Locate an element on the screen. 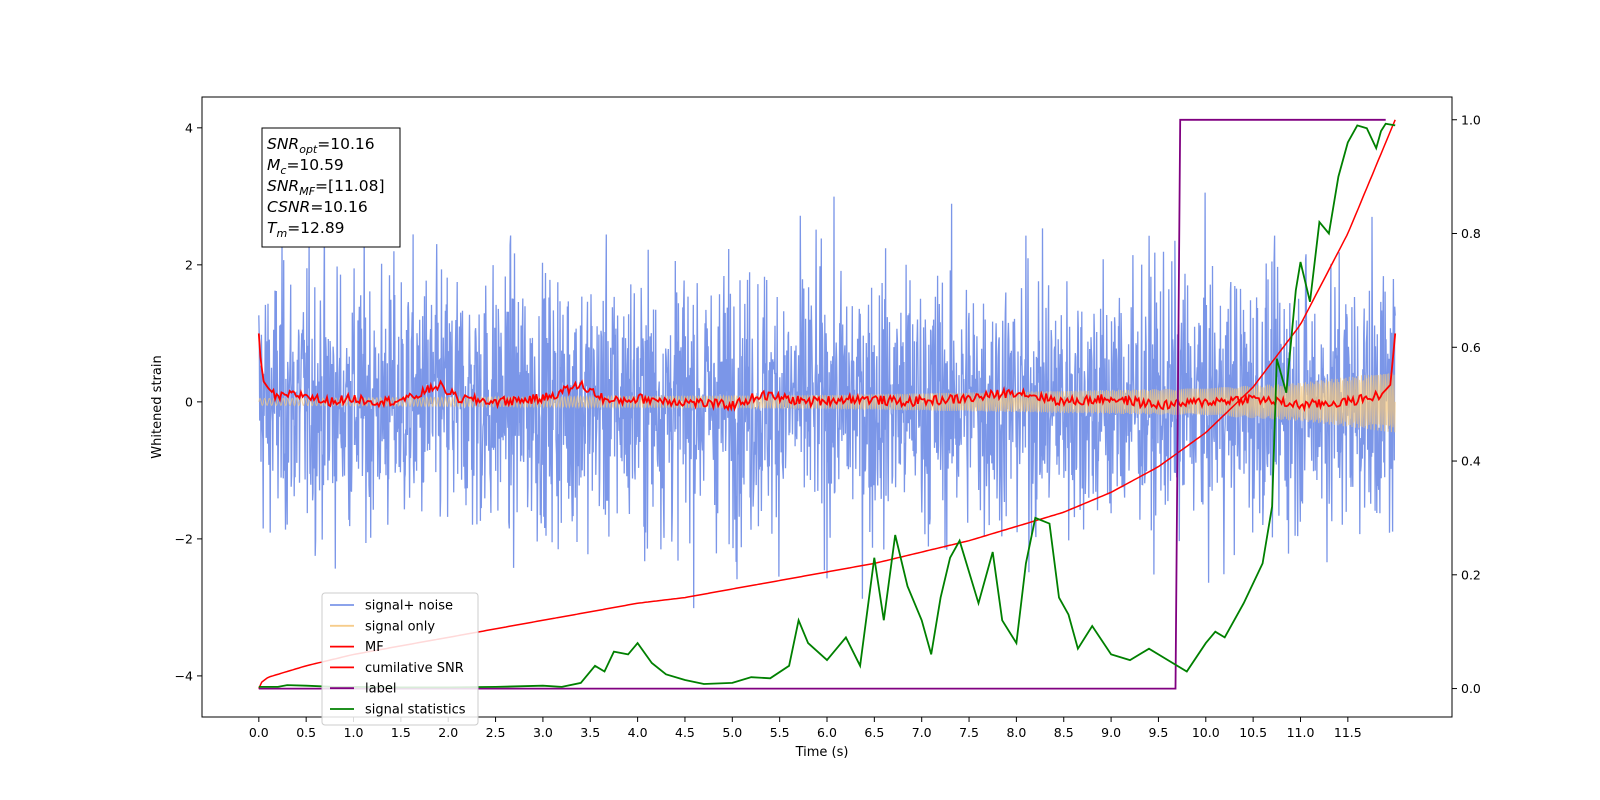 Image resolution: width=1600 pixels, height=800 pixels. x-tick-label: 9.5 is located at coordinates (1158, 732).